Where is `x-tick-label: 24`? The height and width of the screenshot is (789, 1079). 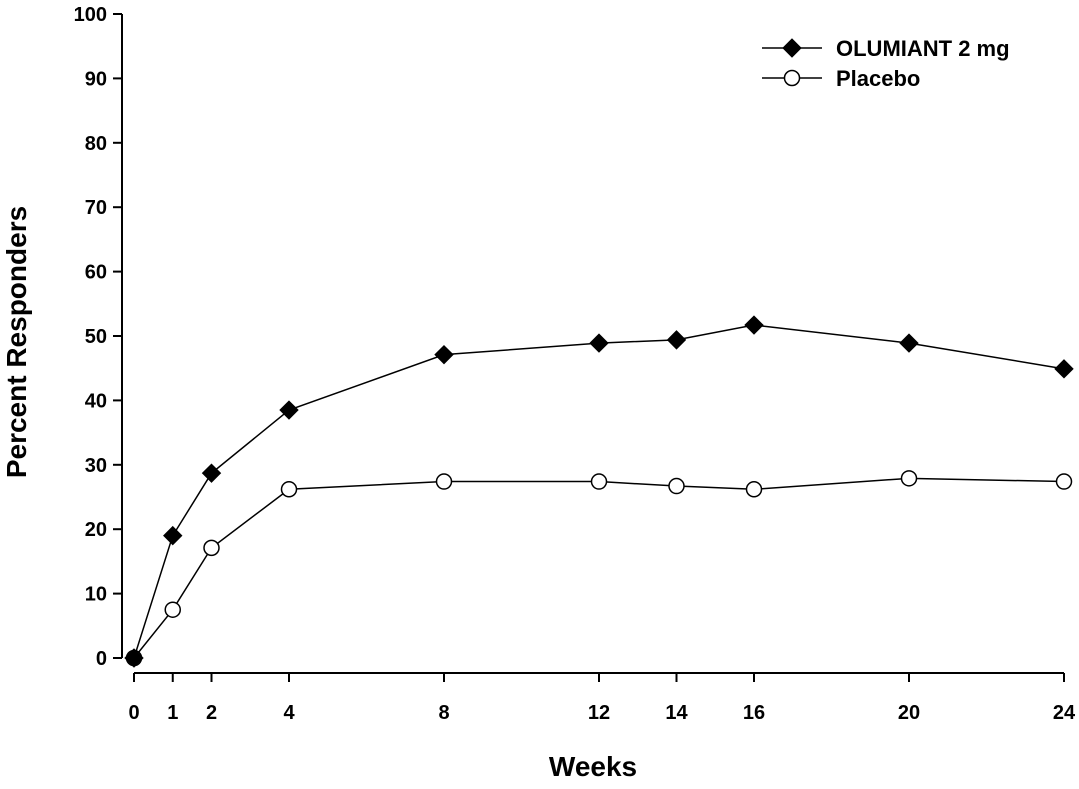
x-tick-label: 24 is located at coordinates (1064, 713).